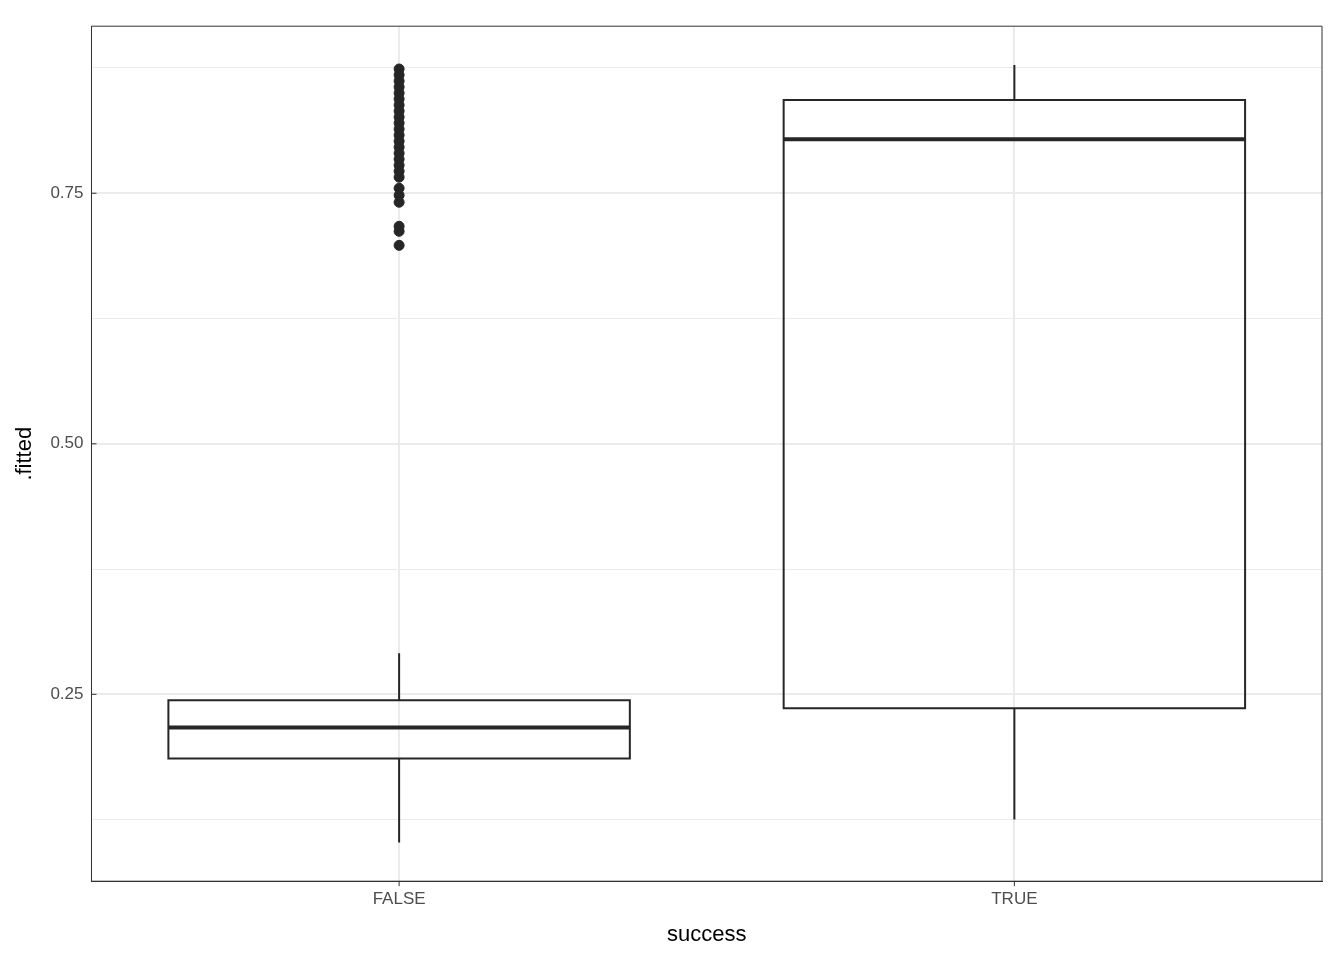 The image size is (1344, 960). Describe the element at coordinates (1014, 899) in the screenshot. I see `x-tick-label: TRUE` at that location.